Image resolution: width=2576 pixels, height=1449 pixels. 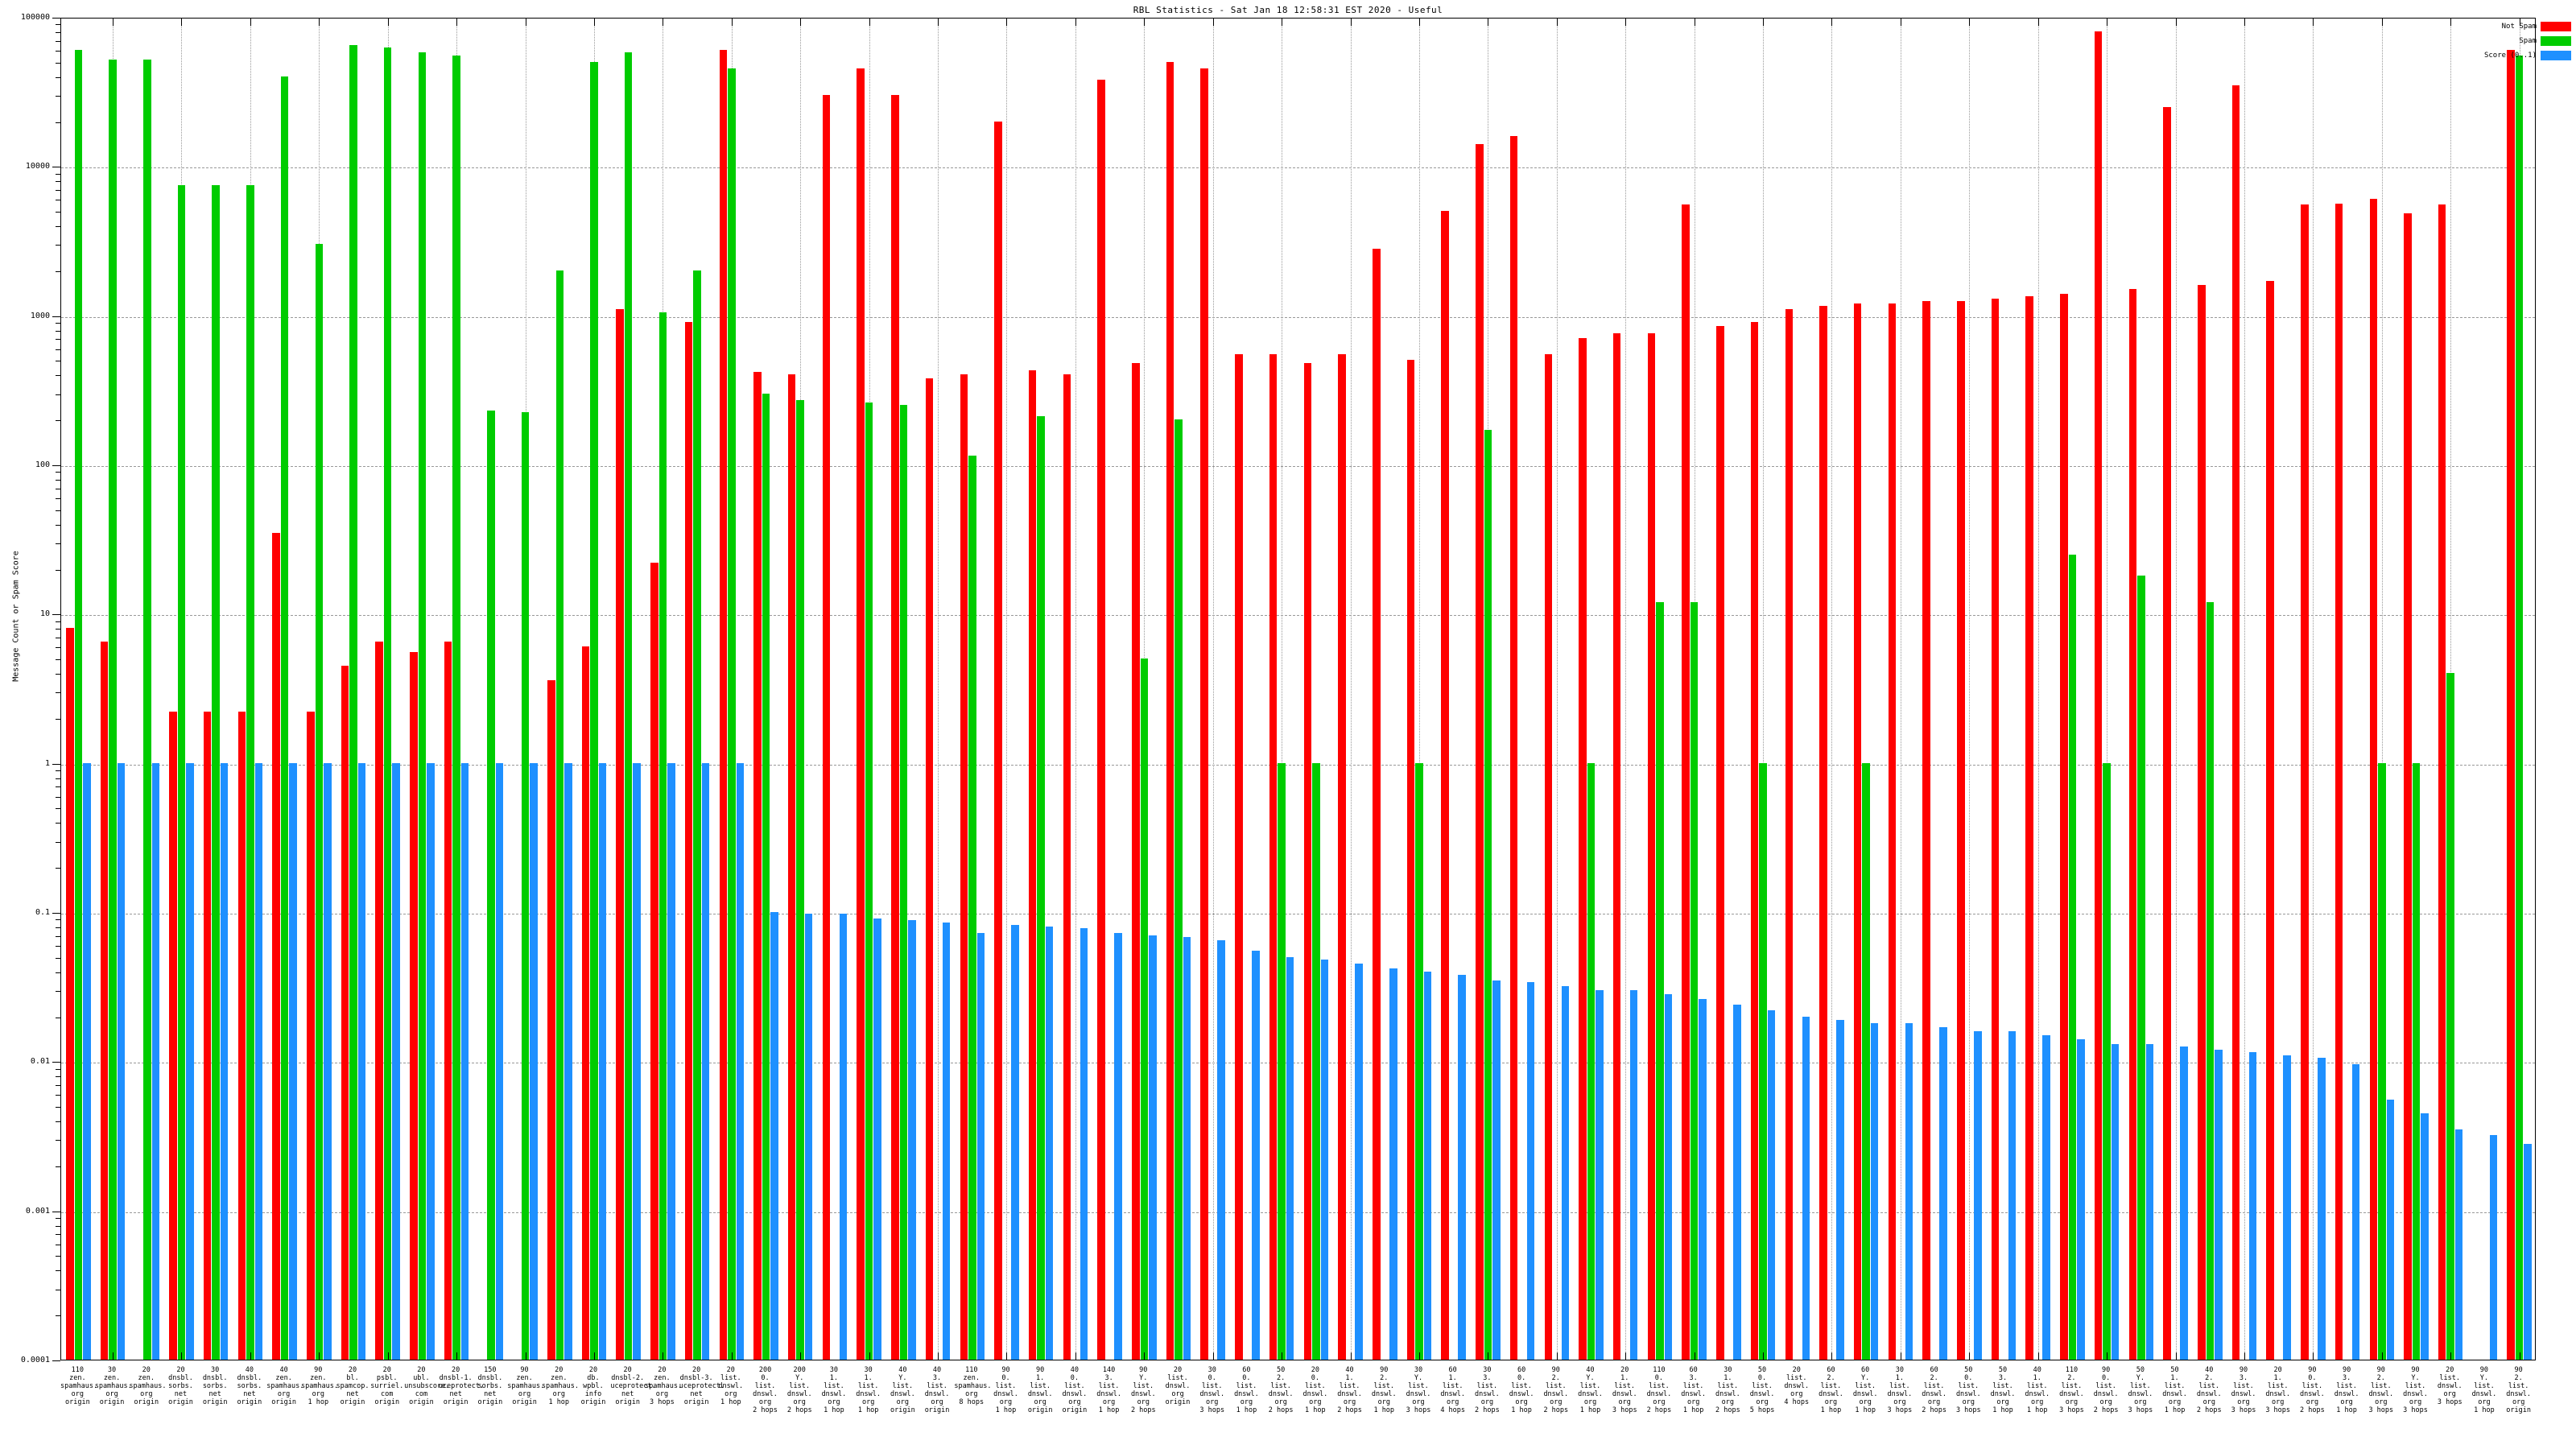 I want to click on x-axis-label: 20 dnsbl. sorbs. net origin, so click(x=180, y=1386).